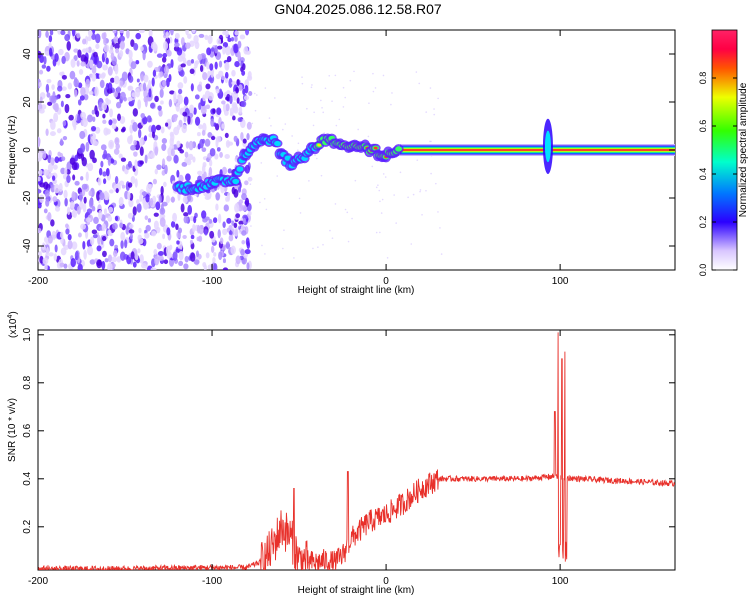  What do you see at coordinates (38, 581) in the screenshot?
I see `x-tick-label: -200` at bounding box center [38, 581].